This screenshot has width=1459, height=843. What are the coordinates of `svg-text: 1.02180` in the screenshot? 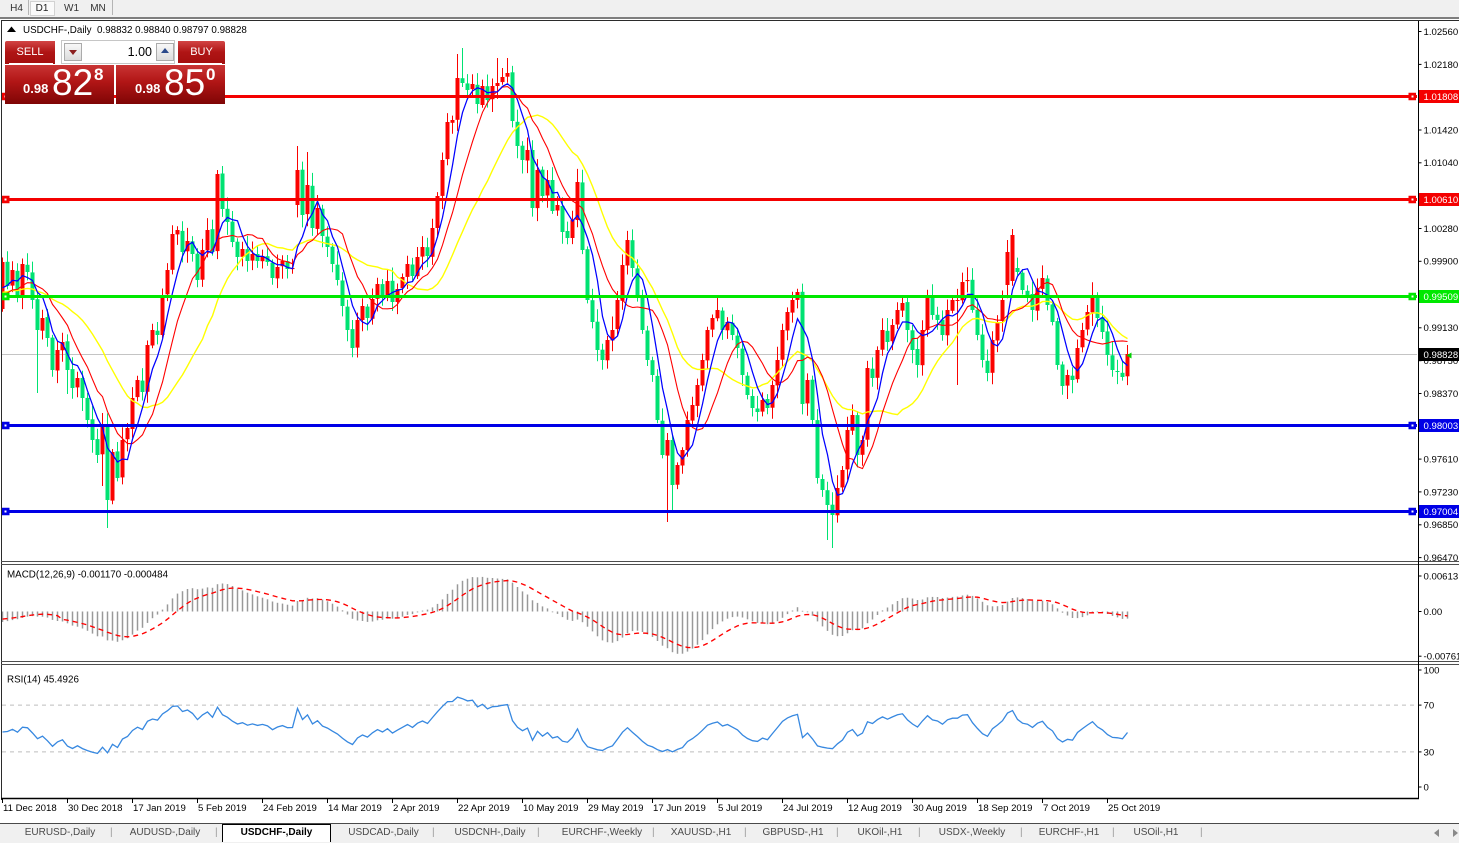 It's located at (1441, 65).